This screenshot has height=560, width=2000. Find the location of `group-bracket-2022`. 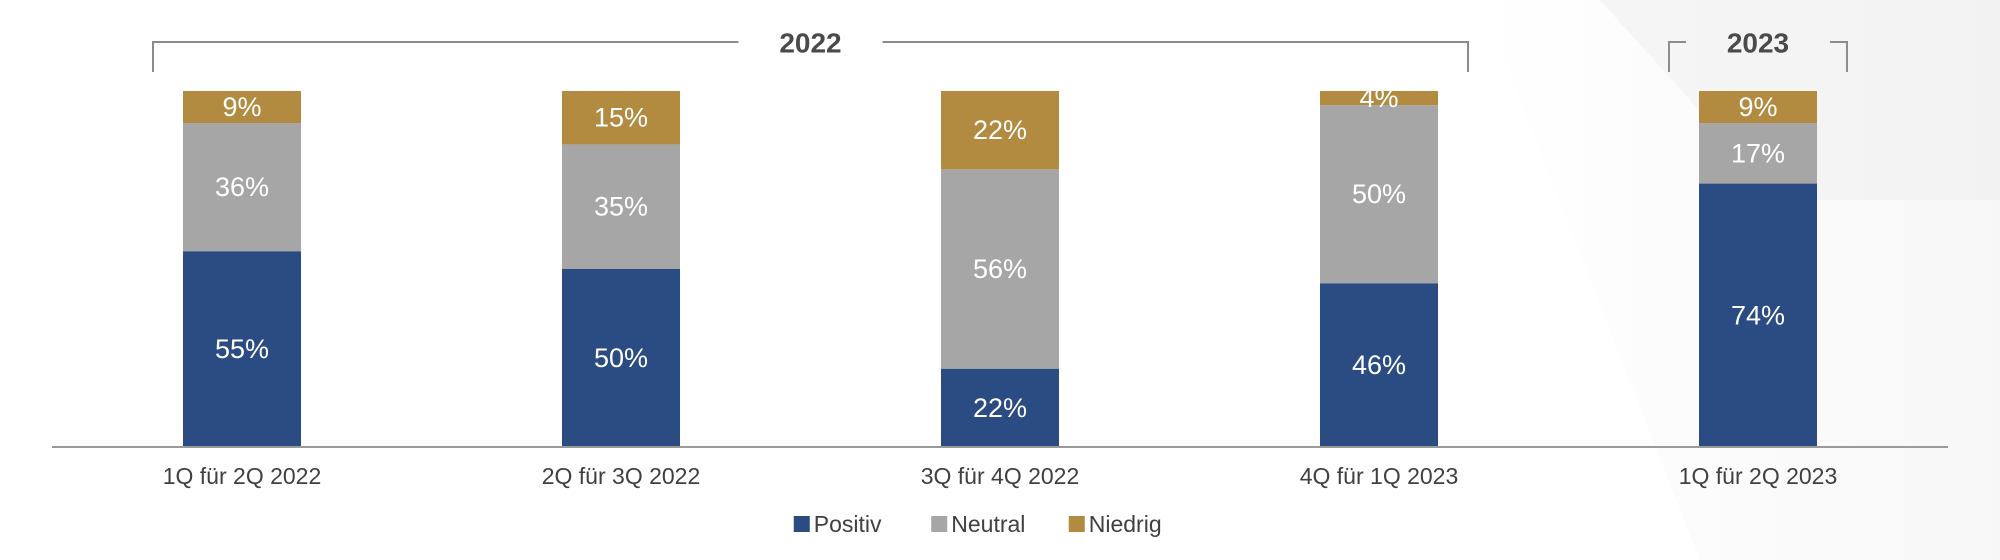

group-bracket-2022 is located at coordinates (810, 56).